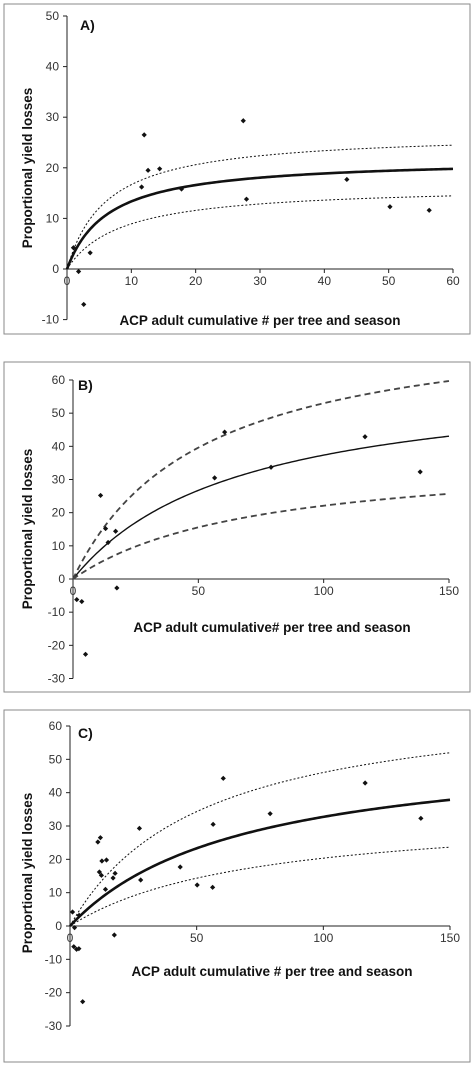 The height and width of the screenshot is (1066, 474). I want to click on panel-c-ytick-label: 60, so click(56, 726).